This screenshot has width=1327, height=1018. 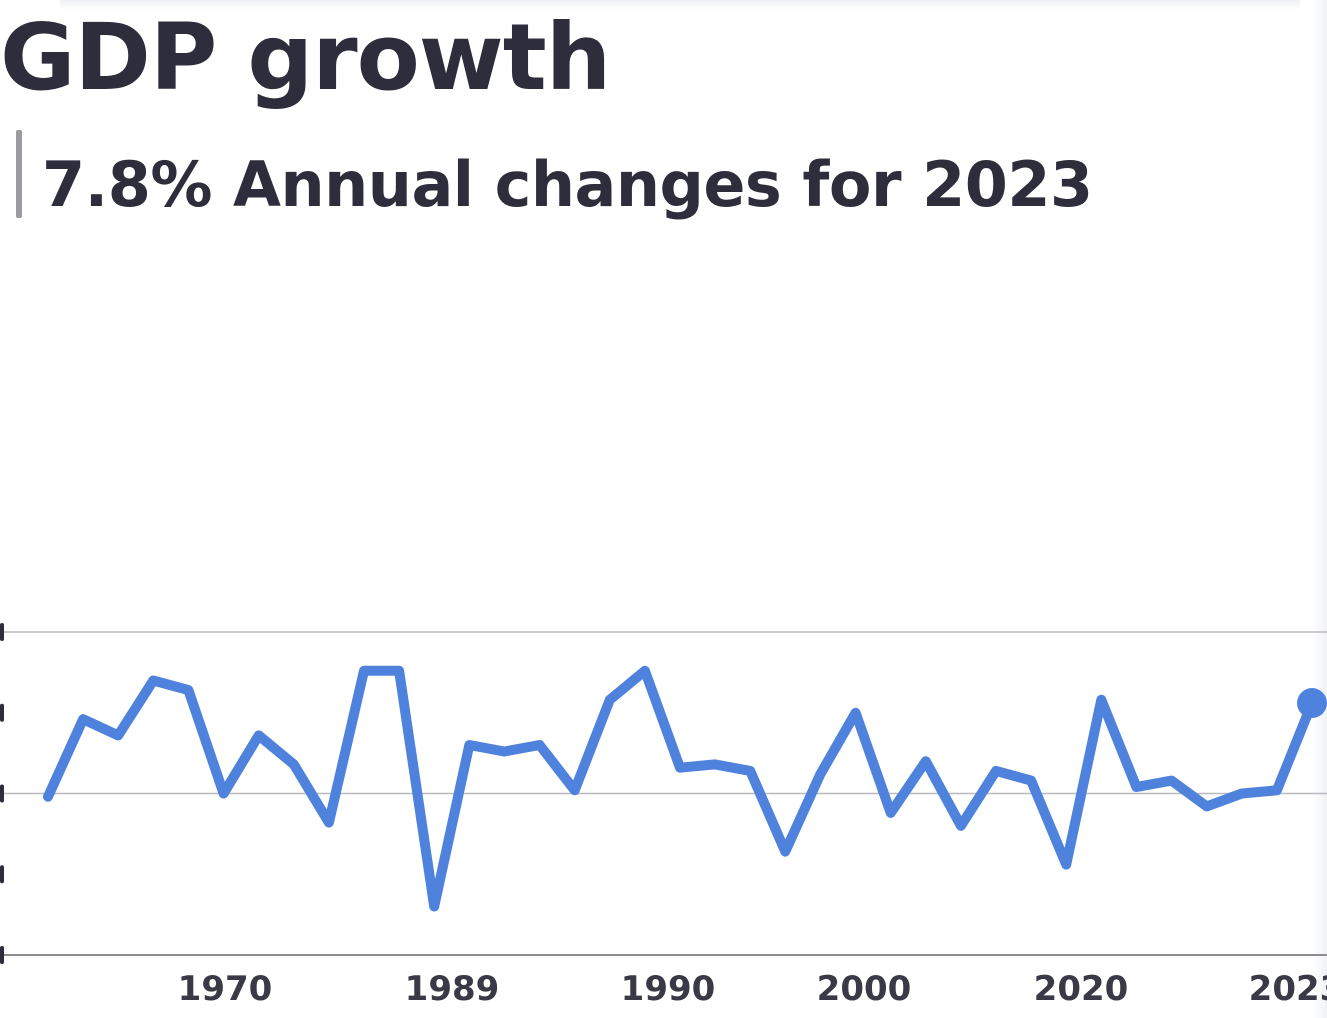 I want to click on last-data-point, so click(x=1312, y=703).